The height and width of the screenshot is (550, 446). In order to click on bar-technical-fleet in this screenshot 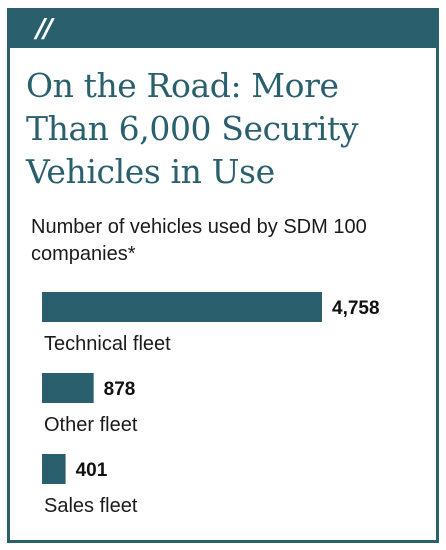, I will do `click(182, 307)`.